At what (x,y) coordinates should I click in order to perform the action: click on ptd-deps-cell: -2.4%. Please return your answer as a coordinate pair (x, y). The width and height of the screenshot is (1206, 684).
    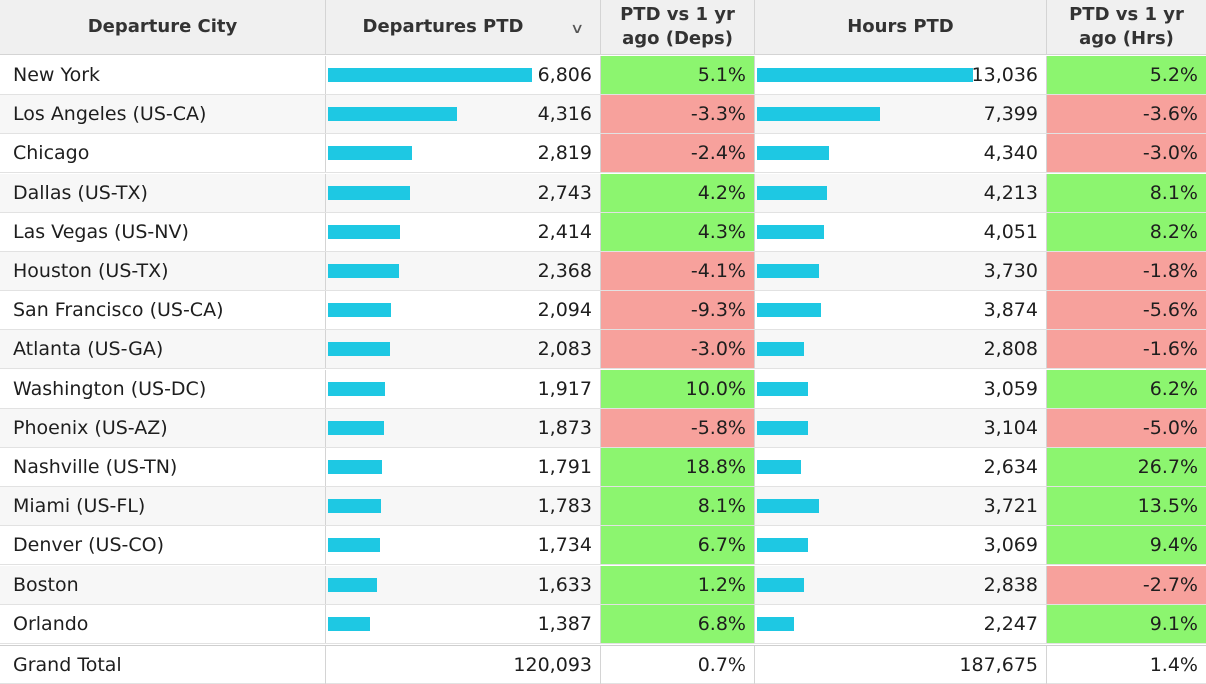
    Looking at the image, I should click on (677, 153).